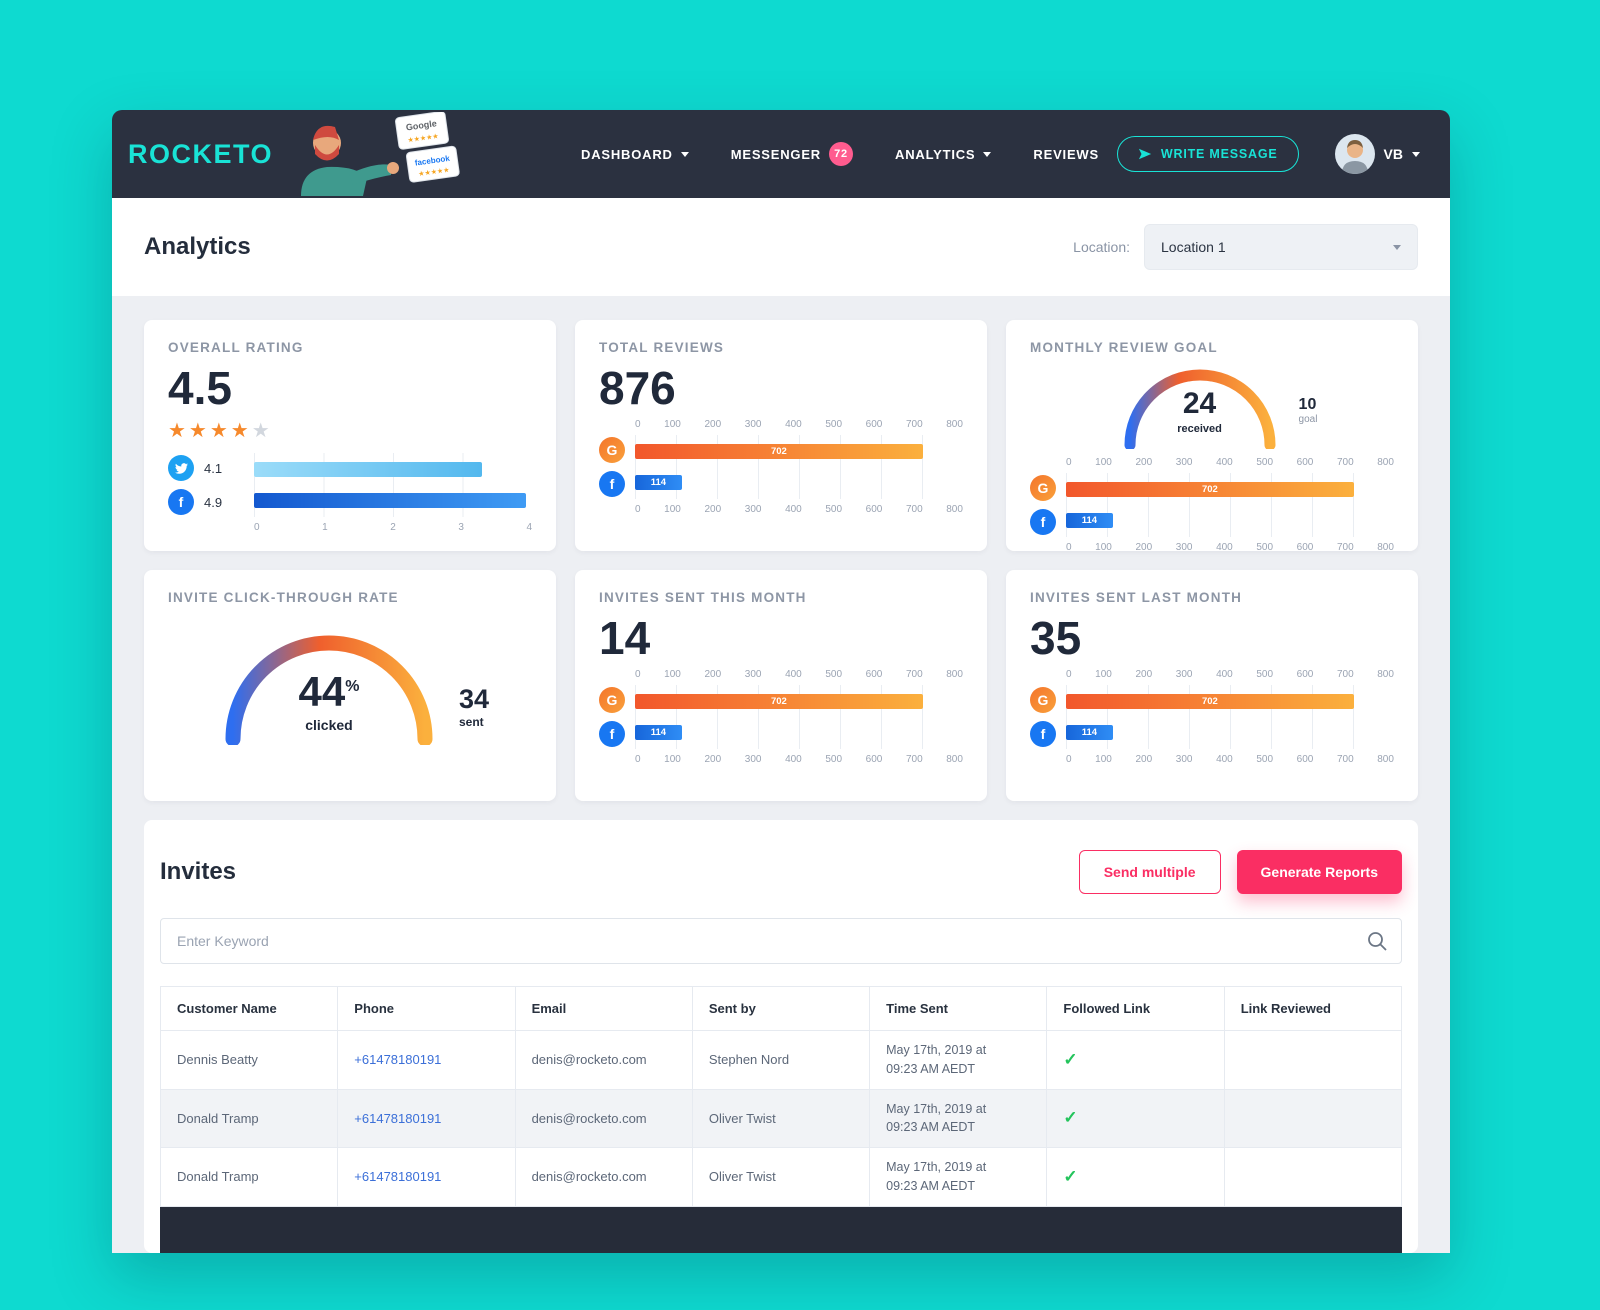 Image resolution: width=1600 pixels, height=1310 pixels. Describe the element at coordinates (198, 871) in the screenshot. I see `invites-title: Invites` at that location.